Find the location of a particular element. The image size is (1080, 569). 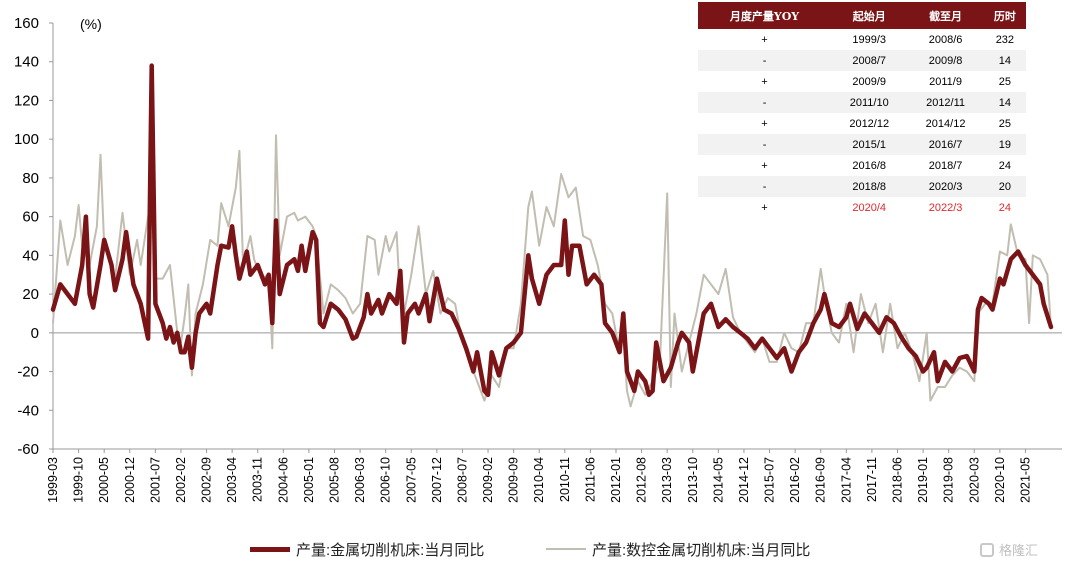

table-row: -2011/10 2012/11 14 is located at coordinates (862, 102).